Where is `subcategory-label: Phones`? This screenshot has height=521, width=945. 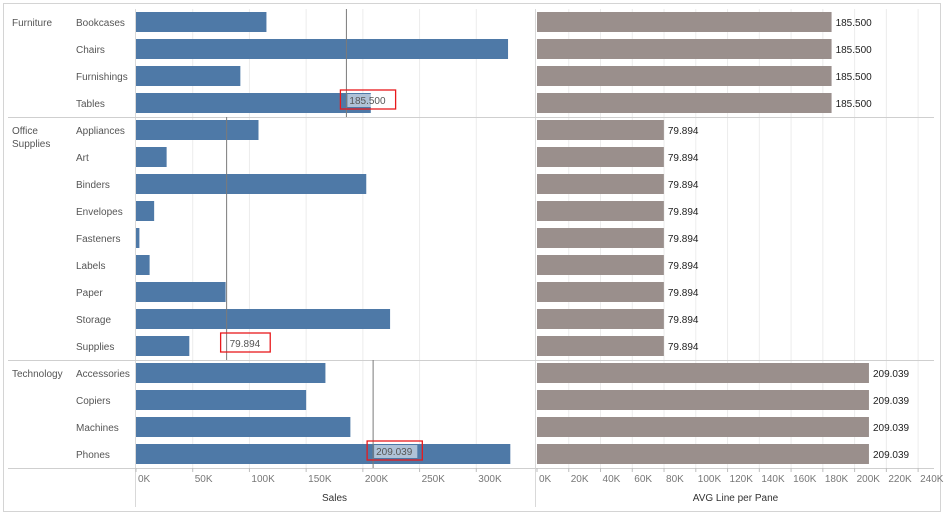 subcategory-label: Phones is located at coordinates (93, 455).